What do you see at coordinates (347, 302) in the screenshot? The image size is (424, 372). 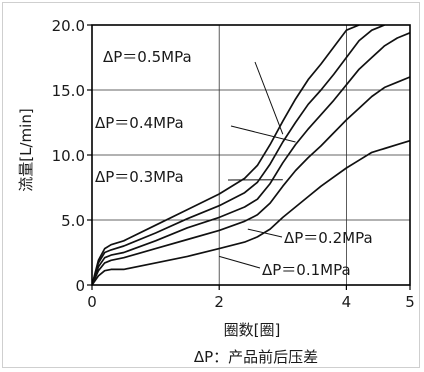 I see `x-tick-label: 4` at bounding box center [347, 302].